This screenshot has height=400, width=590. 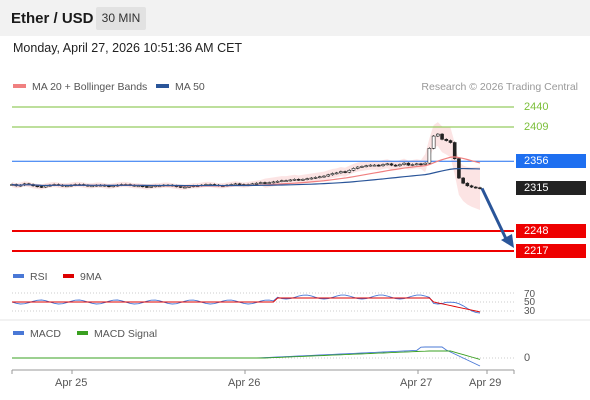 I want to click on ma50-swatch, so click(x=162, y=86).